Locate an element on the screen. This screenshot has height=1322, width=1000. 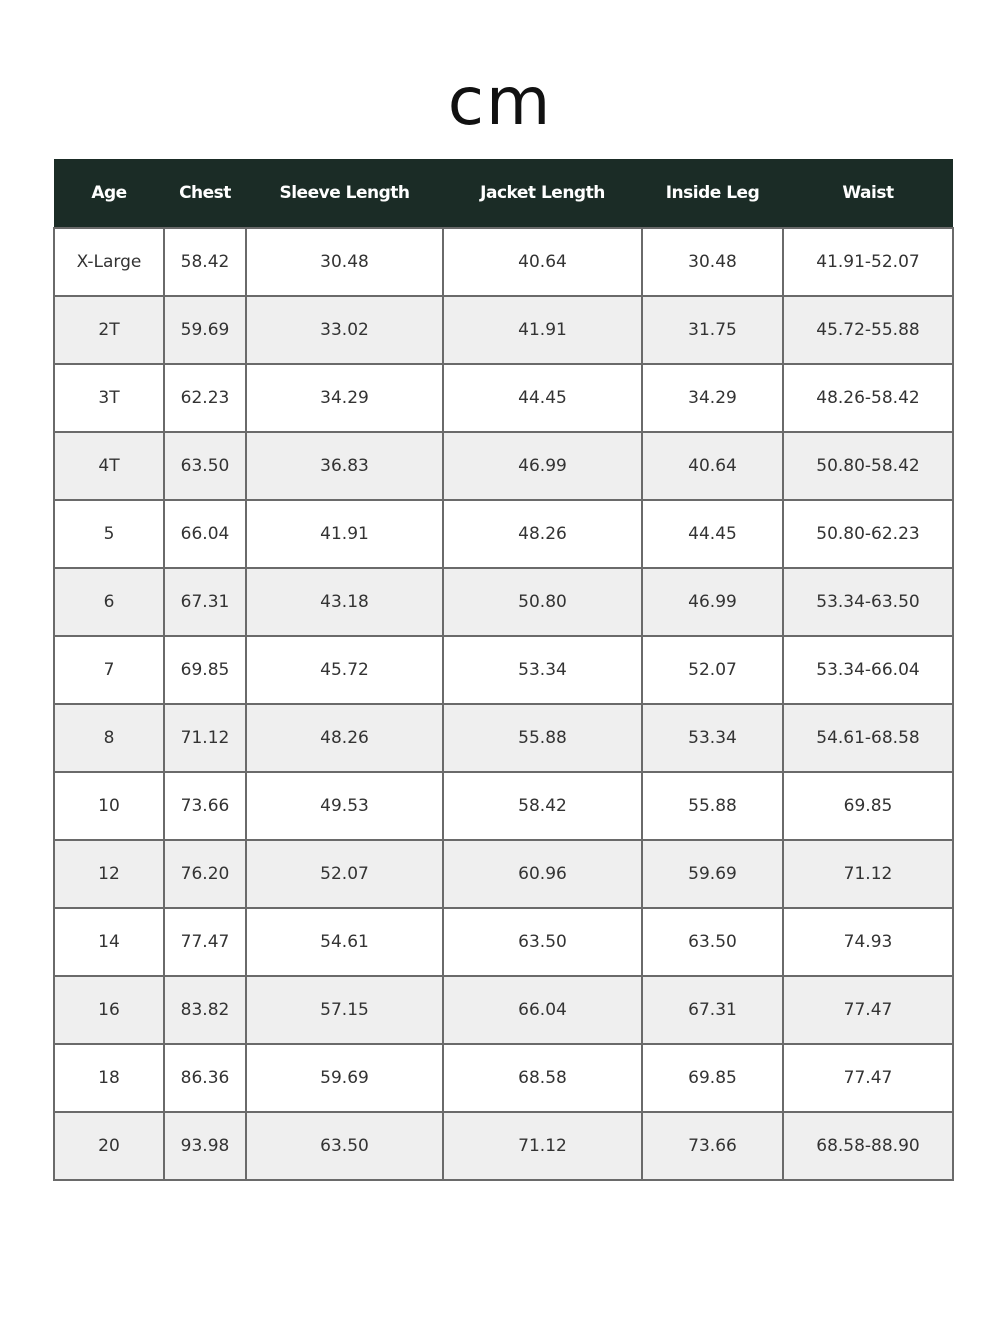
table-cell: 33.02 is located at coordinates (344, 330).